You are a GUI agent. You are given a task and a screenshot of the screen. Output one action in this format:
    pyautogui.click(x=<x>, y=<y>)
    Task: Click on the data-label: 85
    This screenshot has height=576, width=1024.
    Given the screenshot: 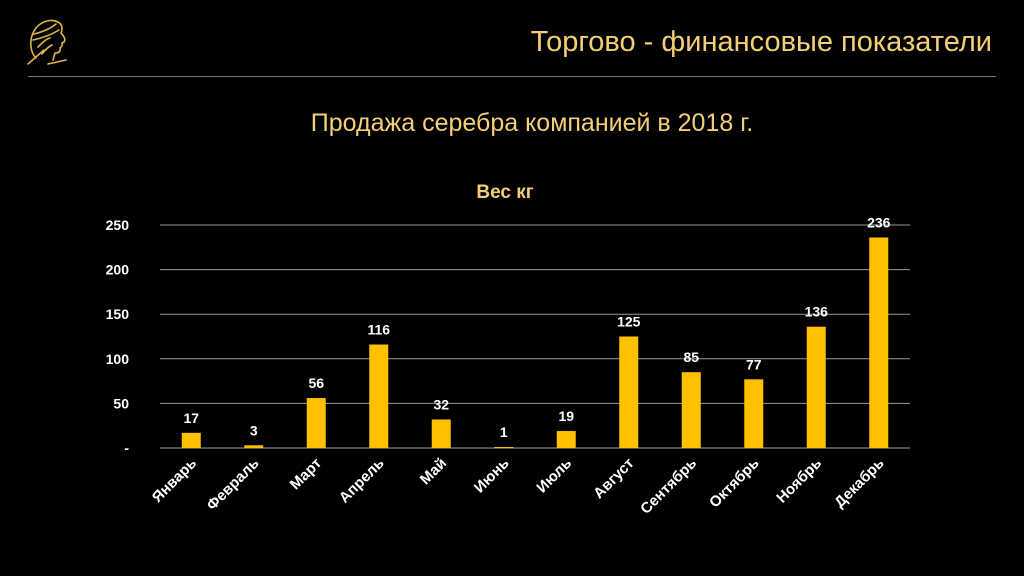 What is the action you would take?
    pyautogui.click(x=691, y=357)
    